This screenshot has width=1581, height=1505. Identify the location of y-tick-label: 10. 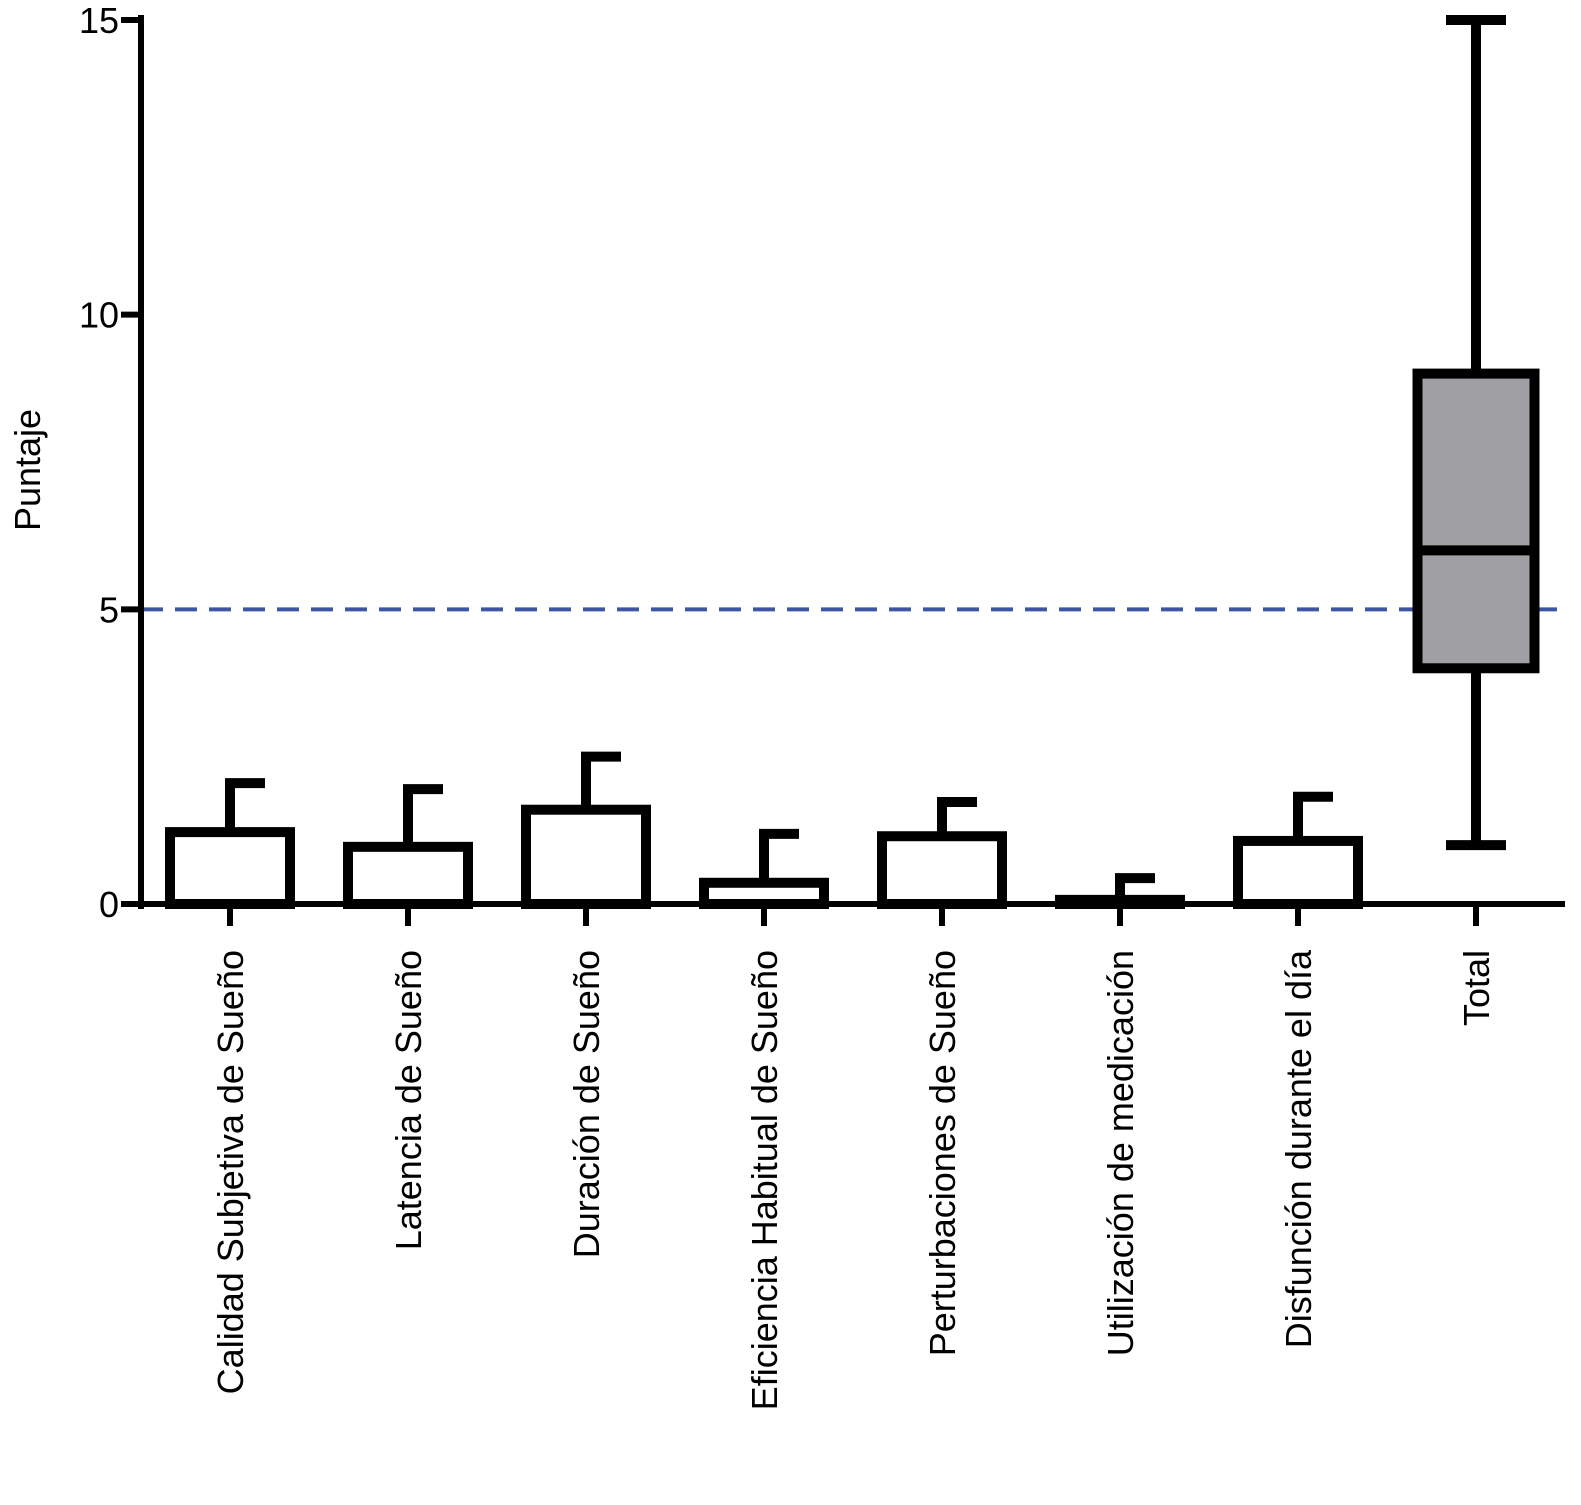
(99, 315).